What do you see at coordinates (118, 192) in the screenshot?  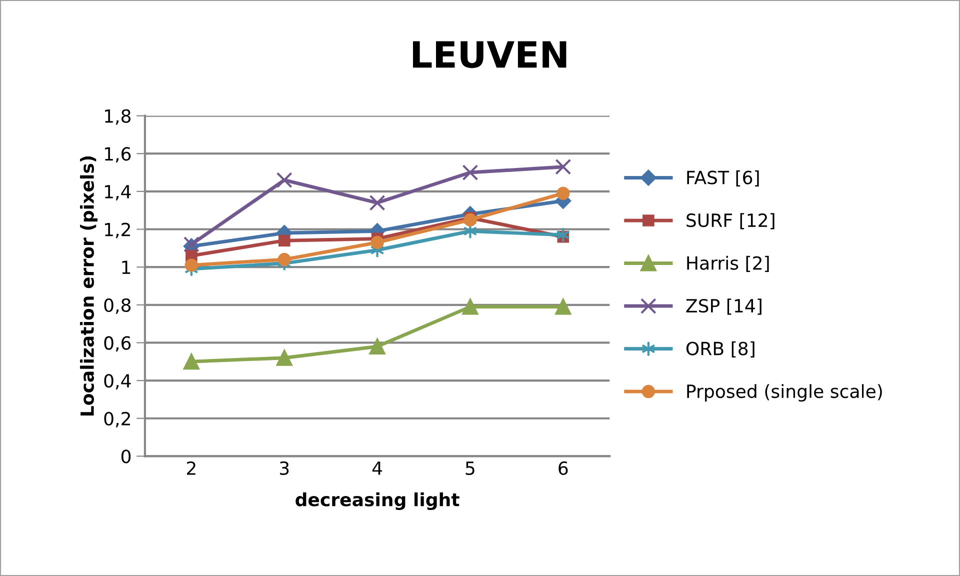 I see `y-tick-label: 1,4` at bounding box center [118, 192].